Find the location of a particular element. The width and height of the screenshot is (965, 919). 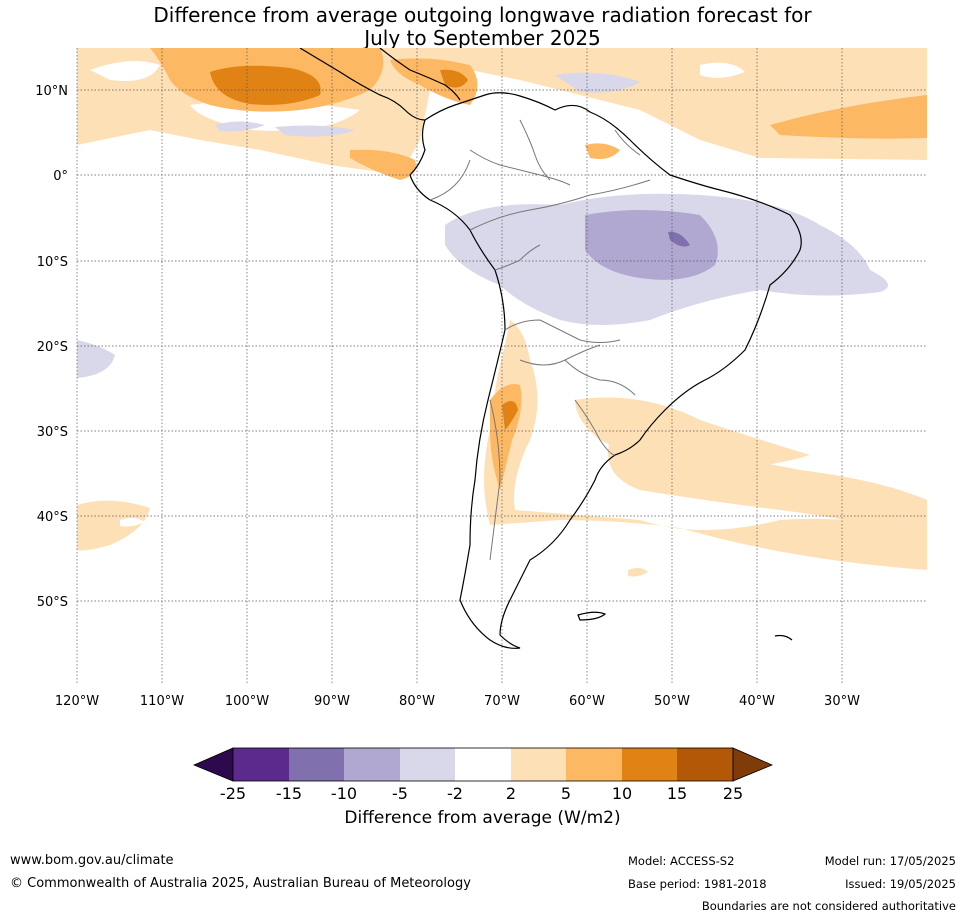

lon-label-50w: 50°W is located at coordinates (672, 701).